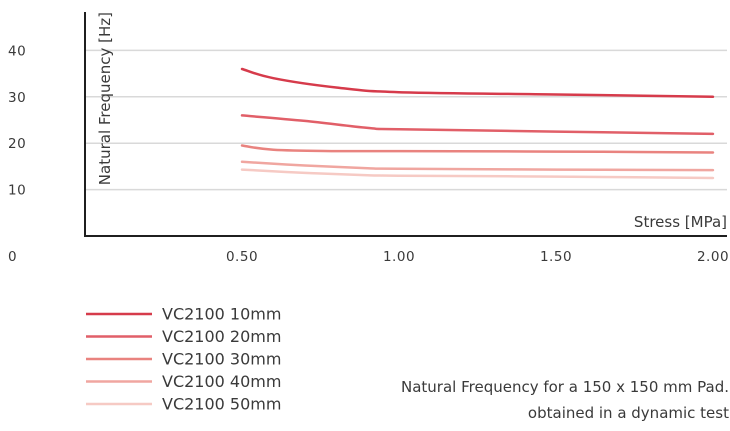  What do you see at coordinates (12, 257) in the screenshot?
I see `origin-label: 0` at bounding box center [12, 257].